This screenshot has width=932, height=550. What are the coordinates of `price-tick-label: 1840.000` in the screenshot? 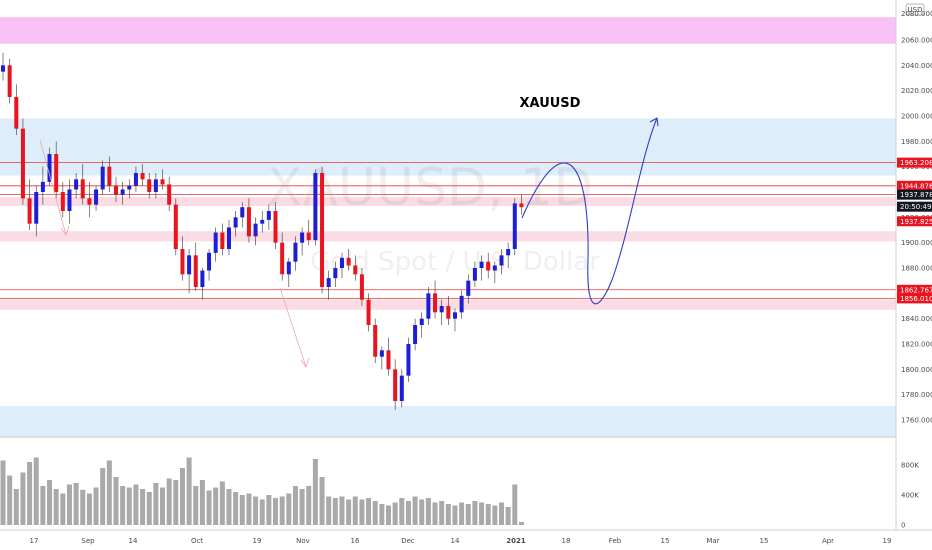 It's located at (916, 319).